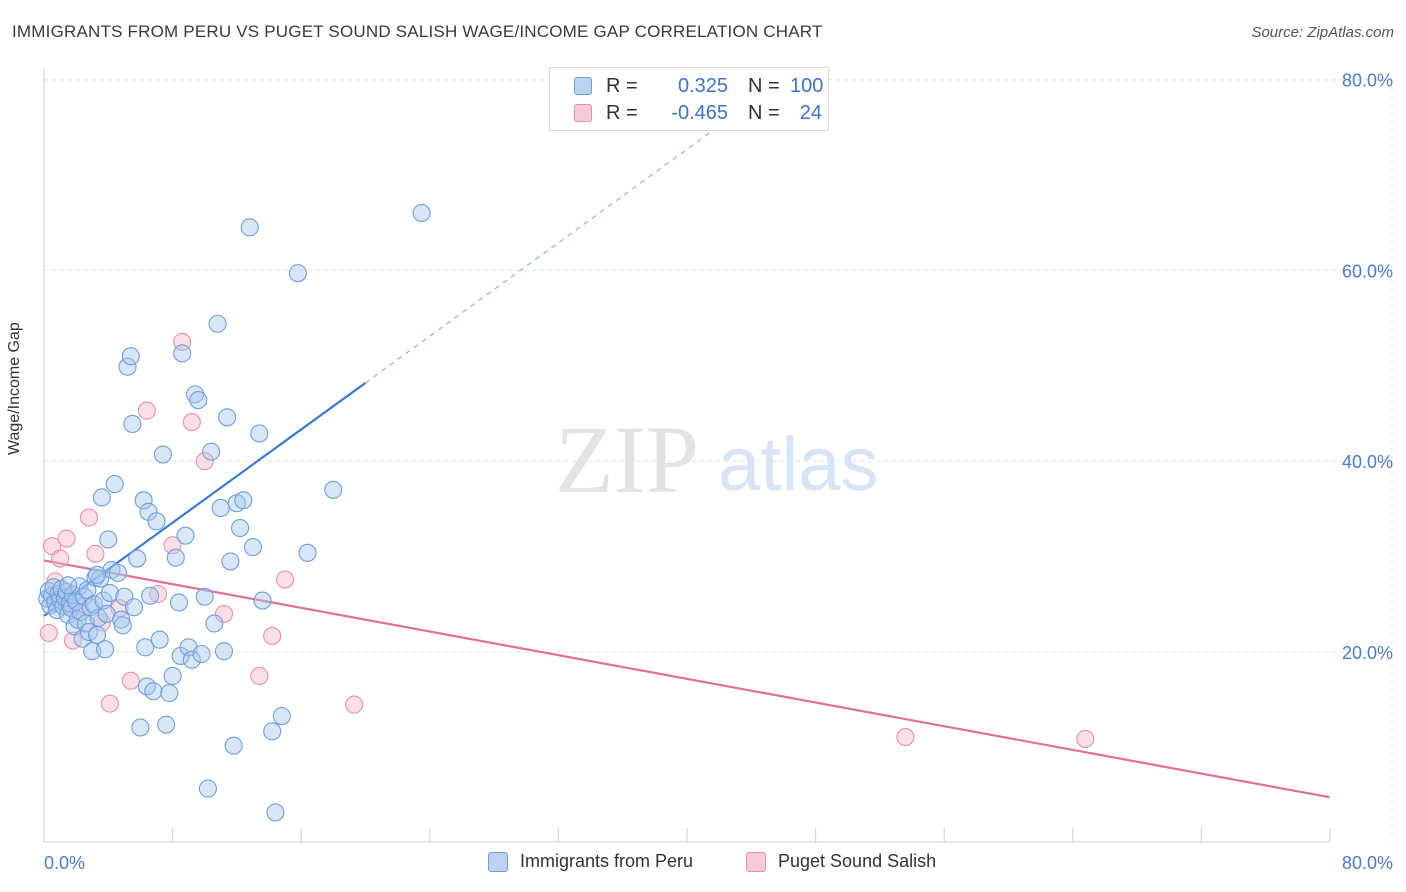 The image size is (1406, 892). What do you see at coordinates (1367, 271) in the screenshot?
I see `y-tick-label: 60.0%` at bounding box center [1367, 271].